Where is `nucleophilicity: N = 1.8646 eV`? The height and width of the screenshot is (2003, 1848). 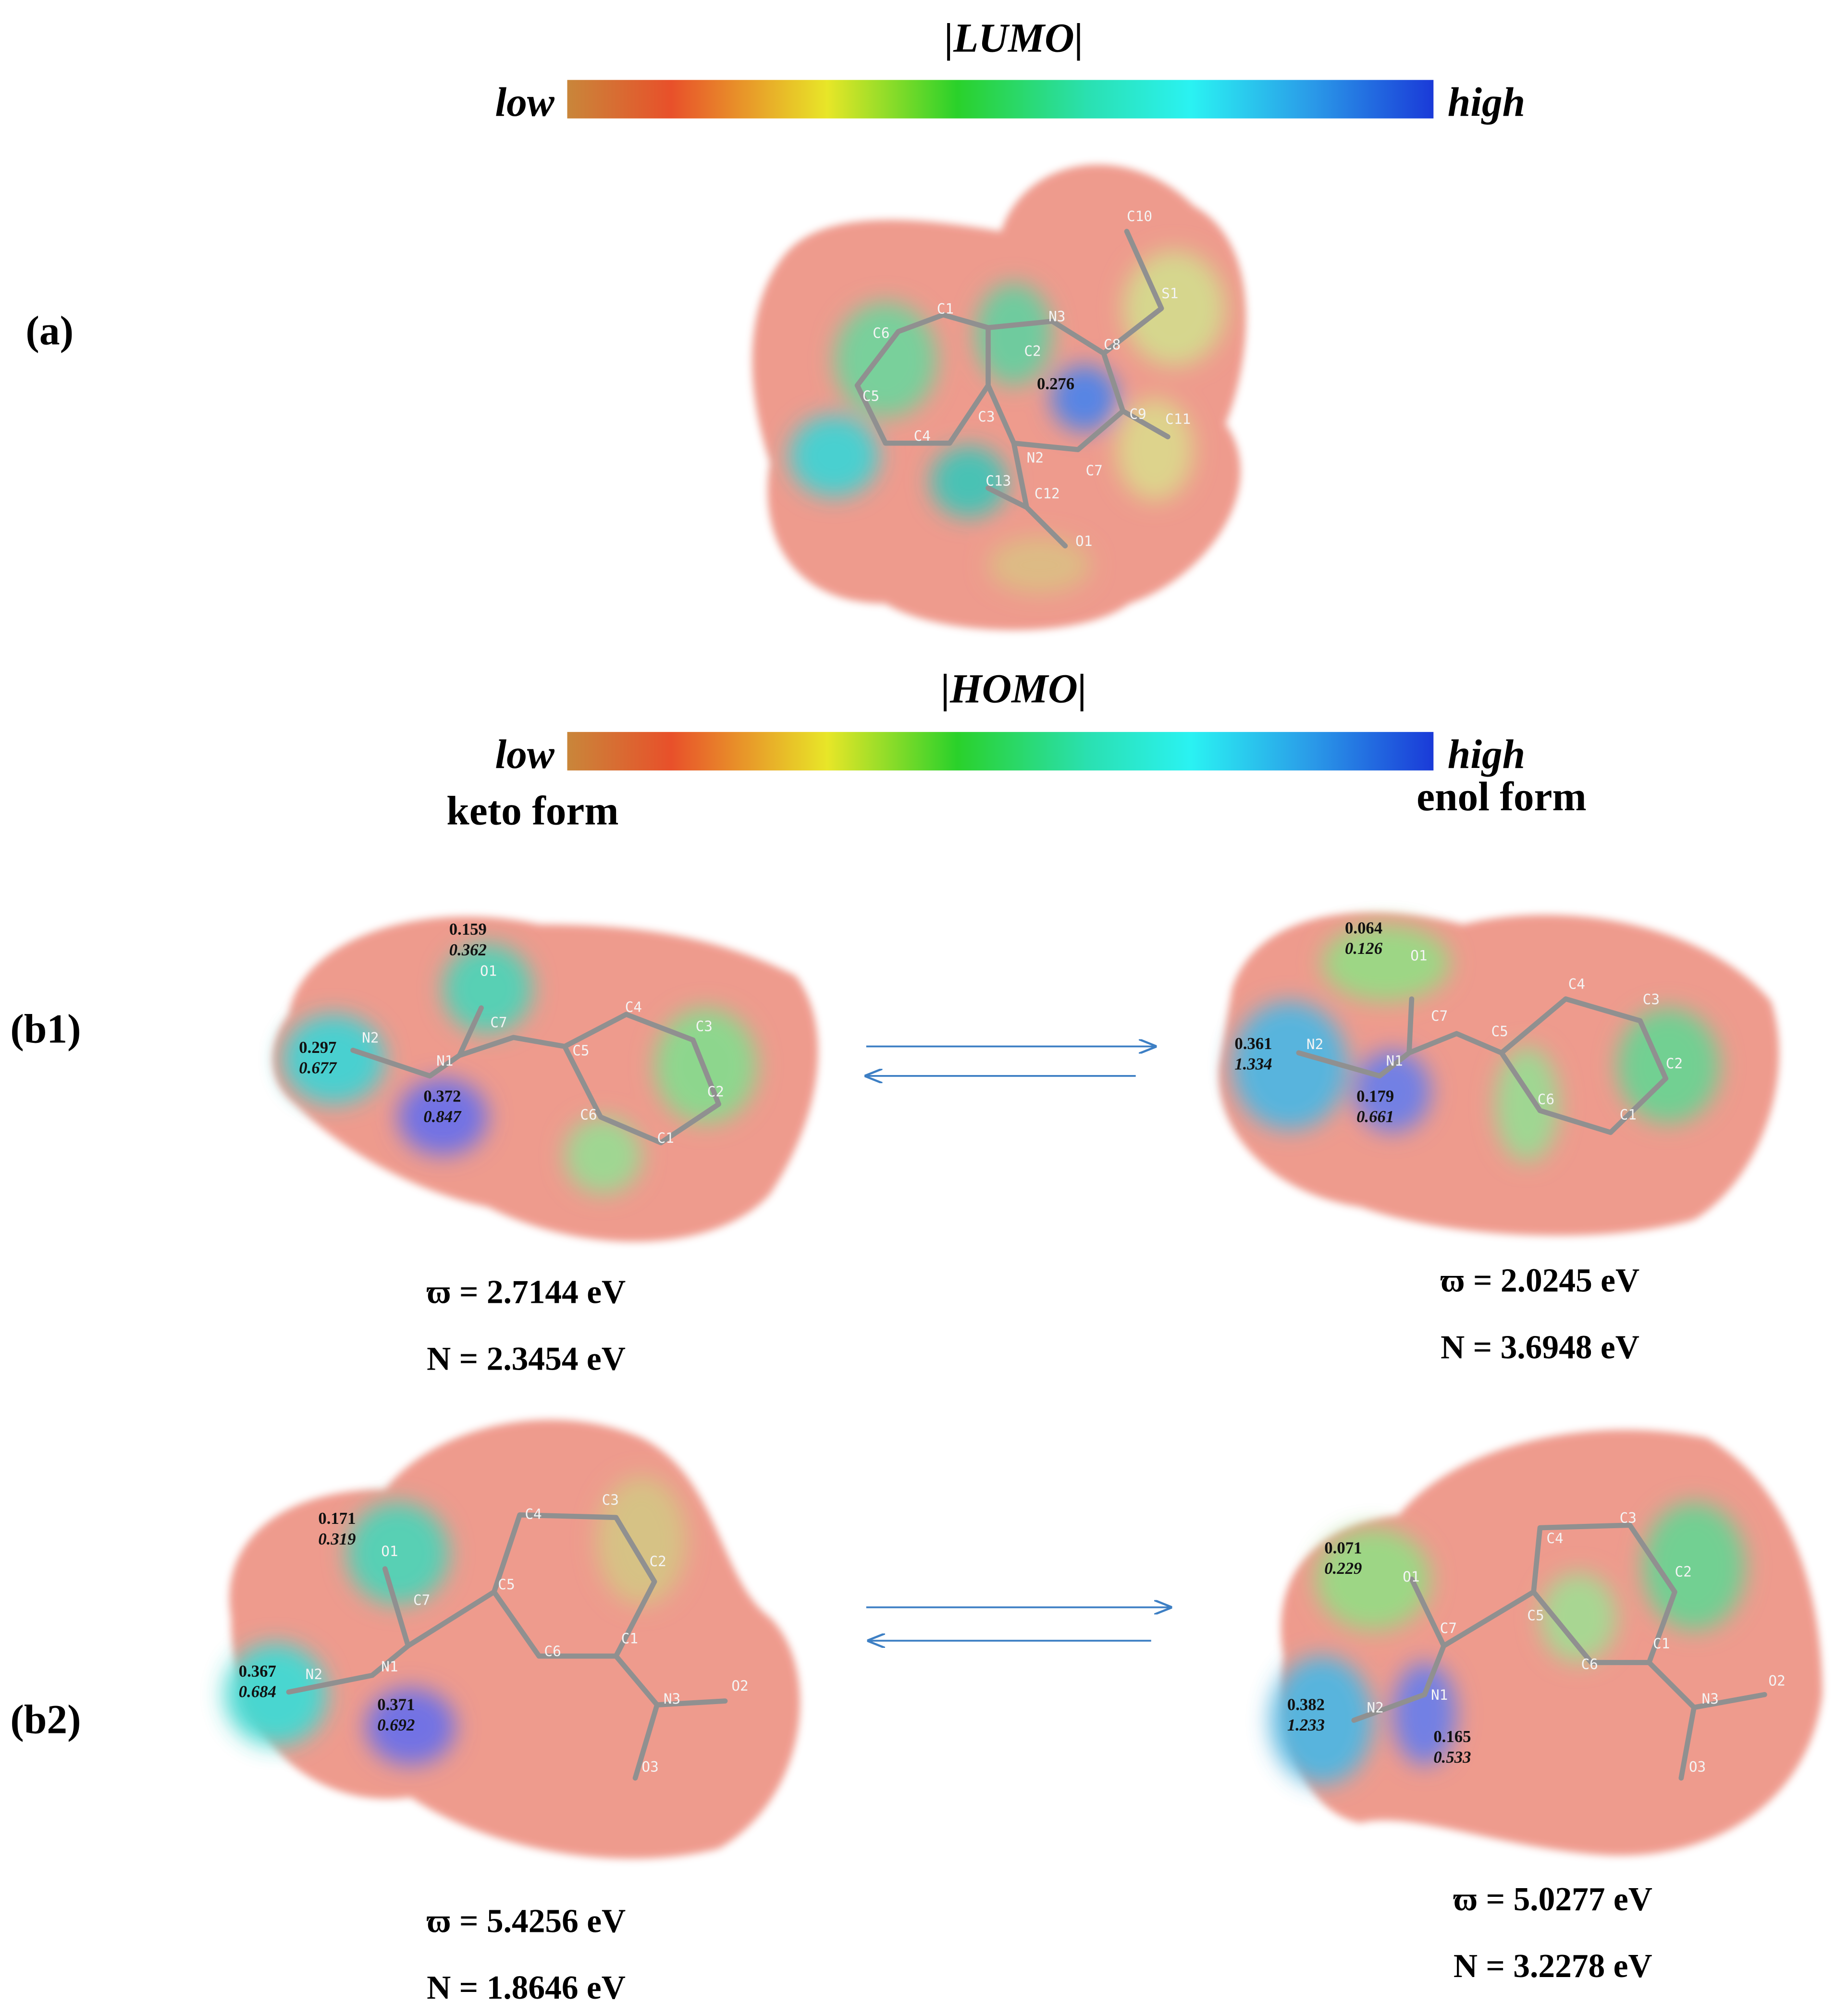
nucleophilicity: N = 1.8646 eV is located at coordinates (526, 1986).